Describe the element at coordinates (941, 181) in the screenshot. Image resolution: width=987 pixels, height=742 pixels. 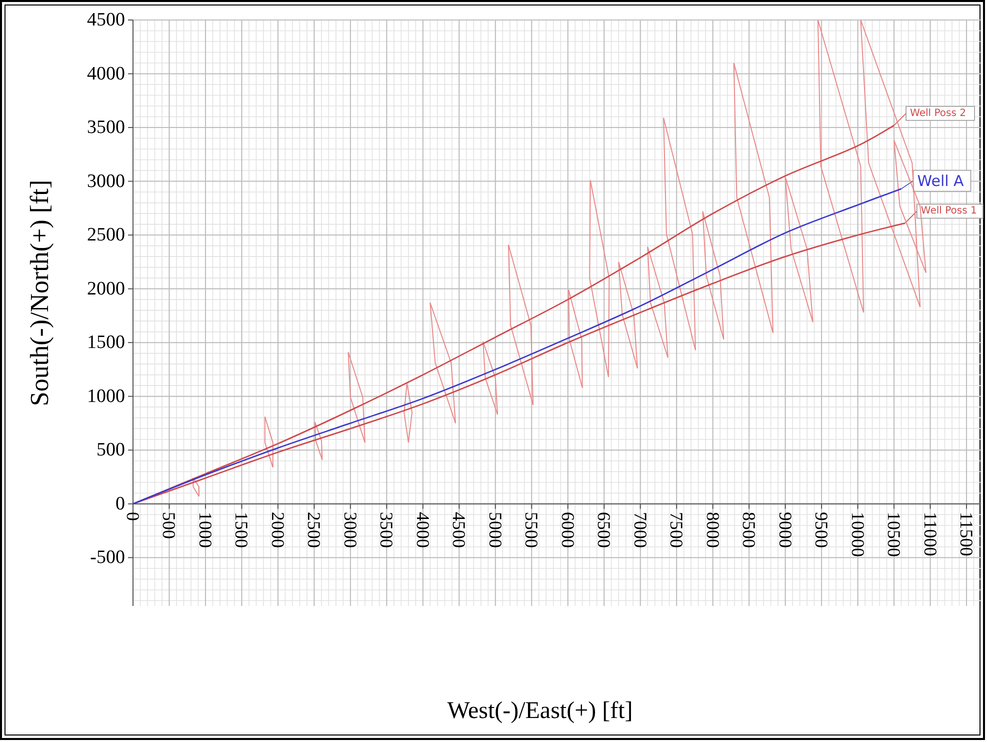
I see `legend-label: Well A` at that location.